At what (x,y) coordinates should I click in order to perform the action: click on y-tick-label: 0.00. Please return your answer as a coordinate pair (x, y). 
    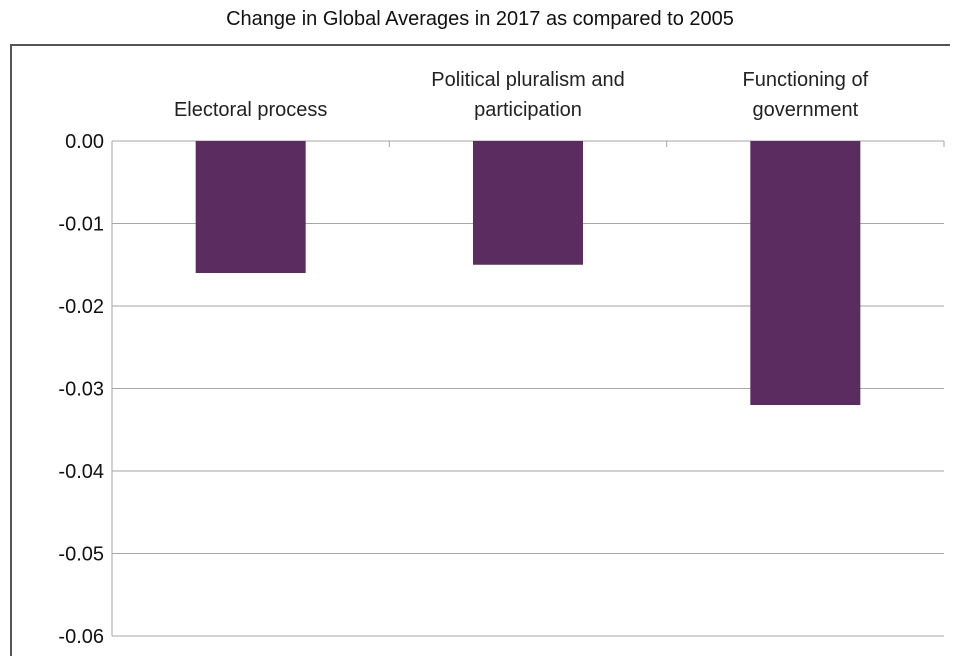
    Looking at the image, I should click on (84, 142).